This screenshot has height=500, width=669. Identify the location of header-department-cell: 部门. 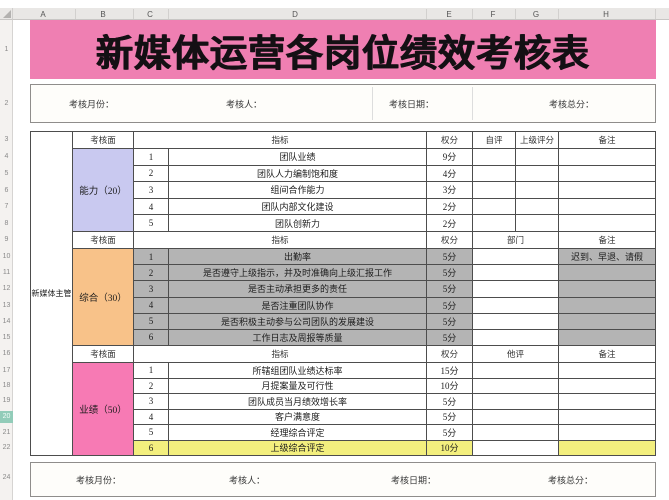
(516, 240).